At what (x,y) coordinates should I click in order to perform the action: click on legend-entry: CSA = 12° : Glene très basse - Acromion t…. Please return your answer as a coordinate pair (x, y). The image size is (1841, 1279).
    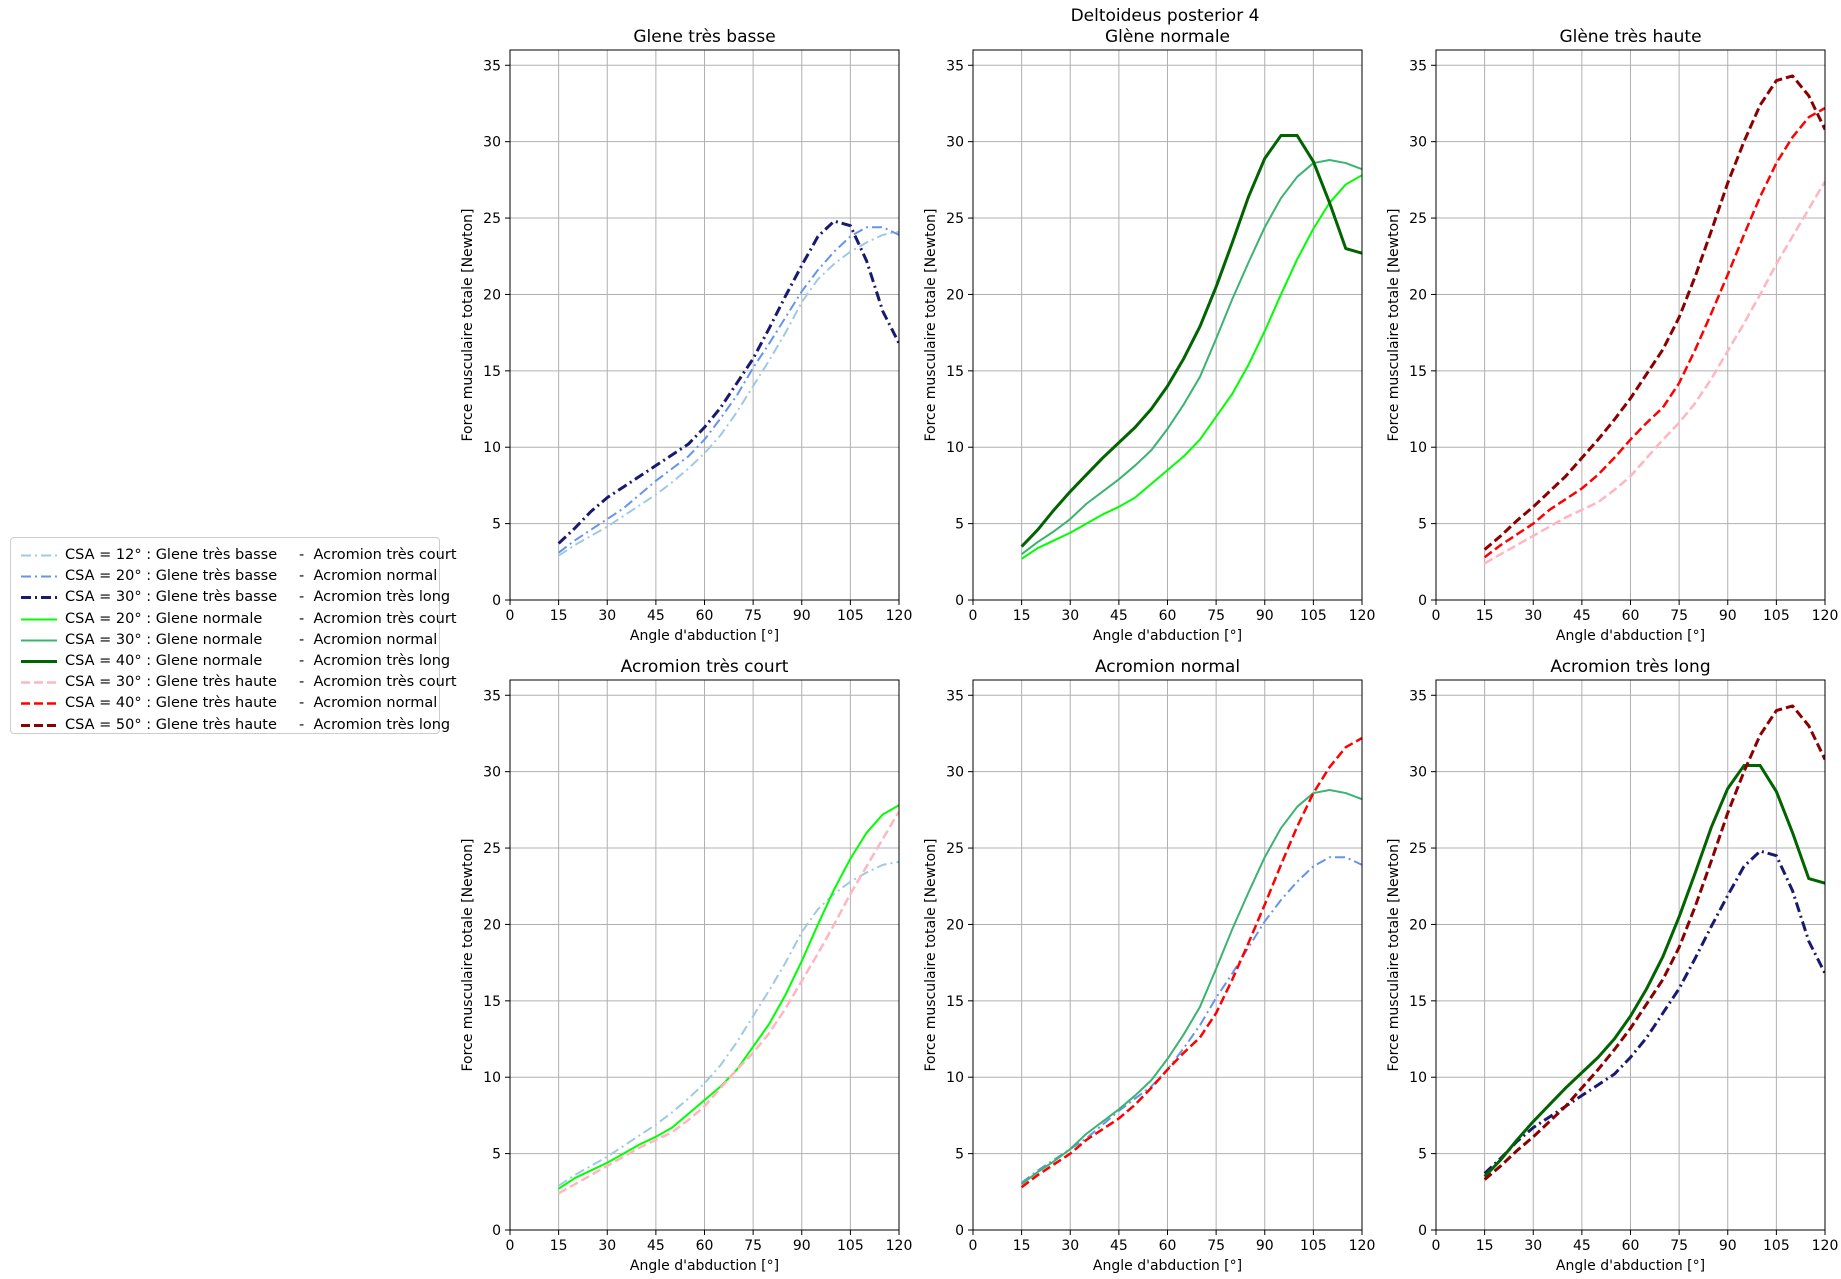
    Looking at the image, I should click on (234, 555).